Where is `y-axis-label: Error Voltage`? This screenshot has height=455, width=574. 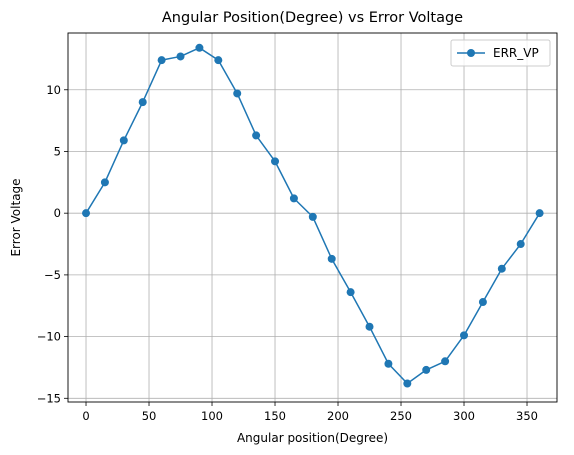 y-axis-label: Error Voltage is located at coordinates (16, 217).